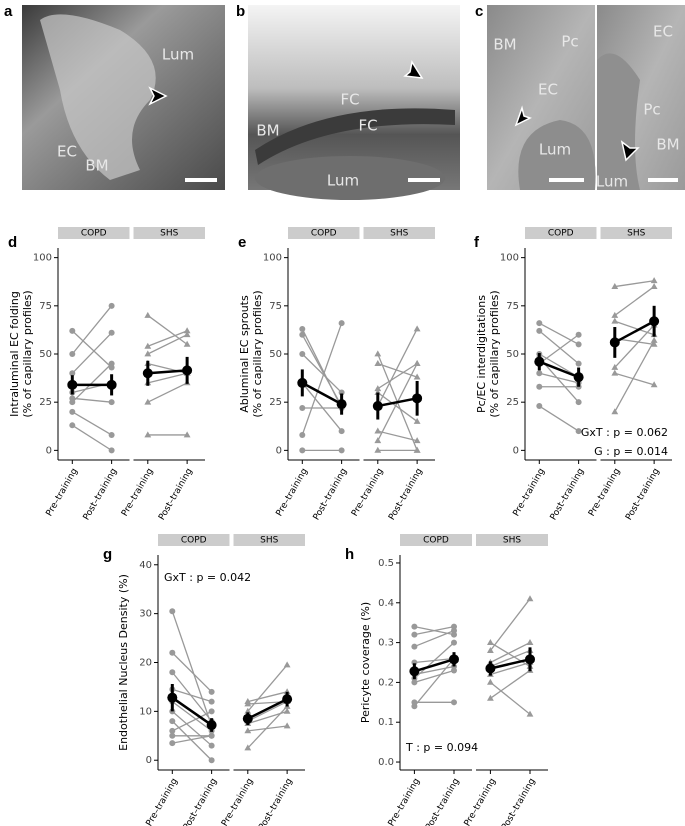 The height and width of the screenshot is (826, 685). I want to click on y-tick-label: 25, so click(275, 402).